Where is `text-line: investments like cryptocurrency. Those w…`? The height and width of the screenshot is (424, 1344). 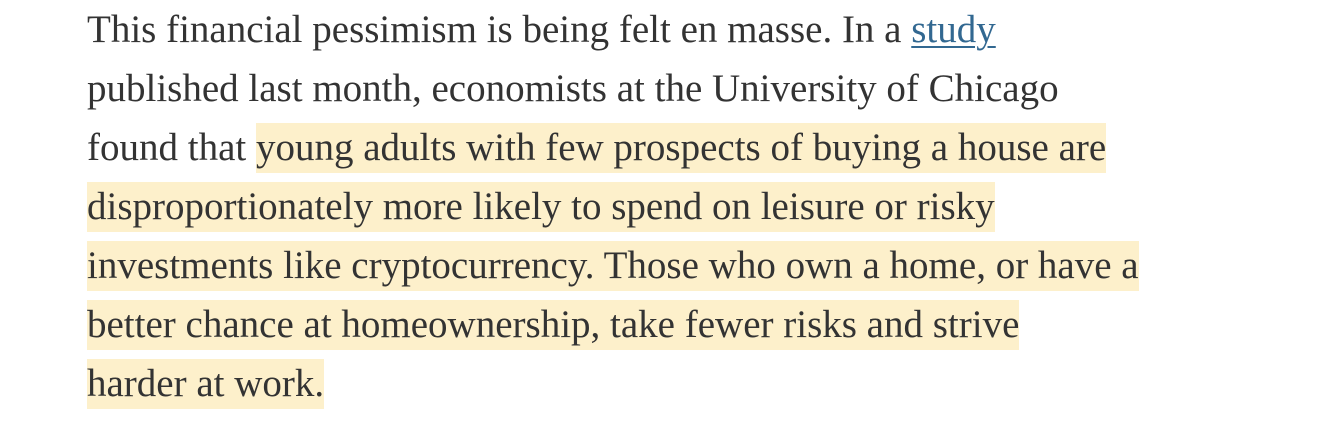 text-line: investments like cryptocurrency. Those w… is located at coordinates (613, 265).